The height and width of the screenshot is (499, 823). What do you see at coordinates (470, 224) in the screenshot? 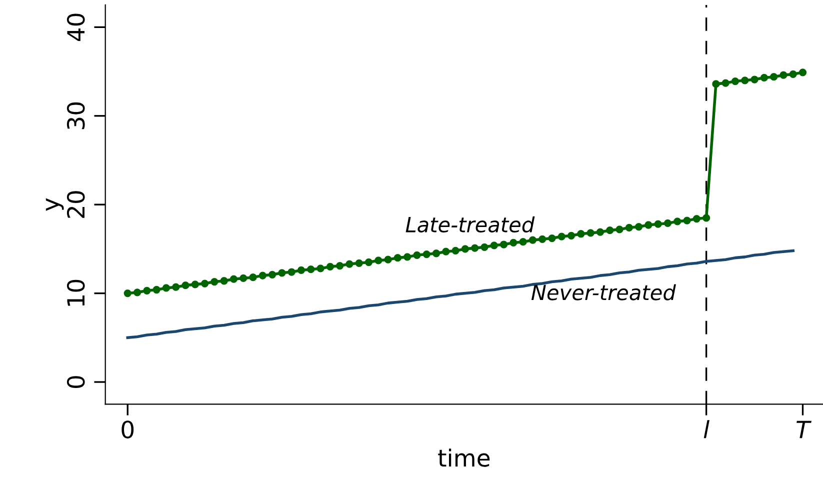
I see `annotation: Late-treated` at bounding box center [470, 224].